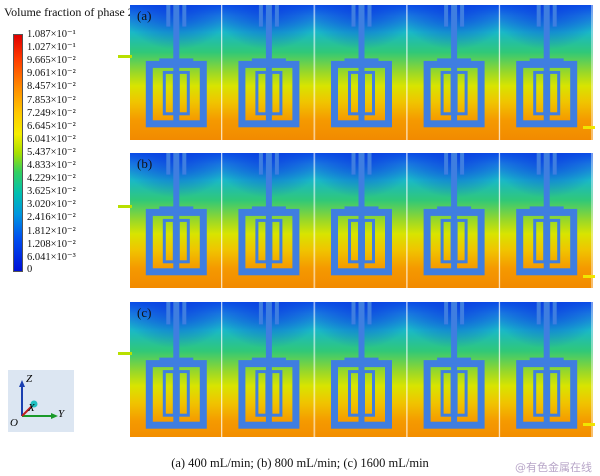 Image resolution: width=600 pixels, height=476 pixels. I want to click on legend-label: 1.087×10⁻¹, so click(51, 34).